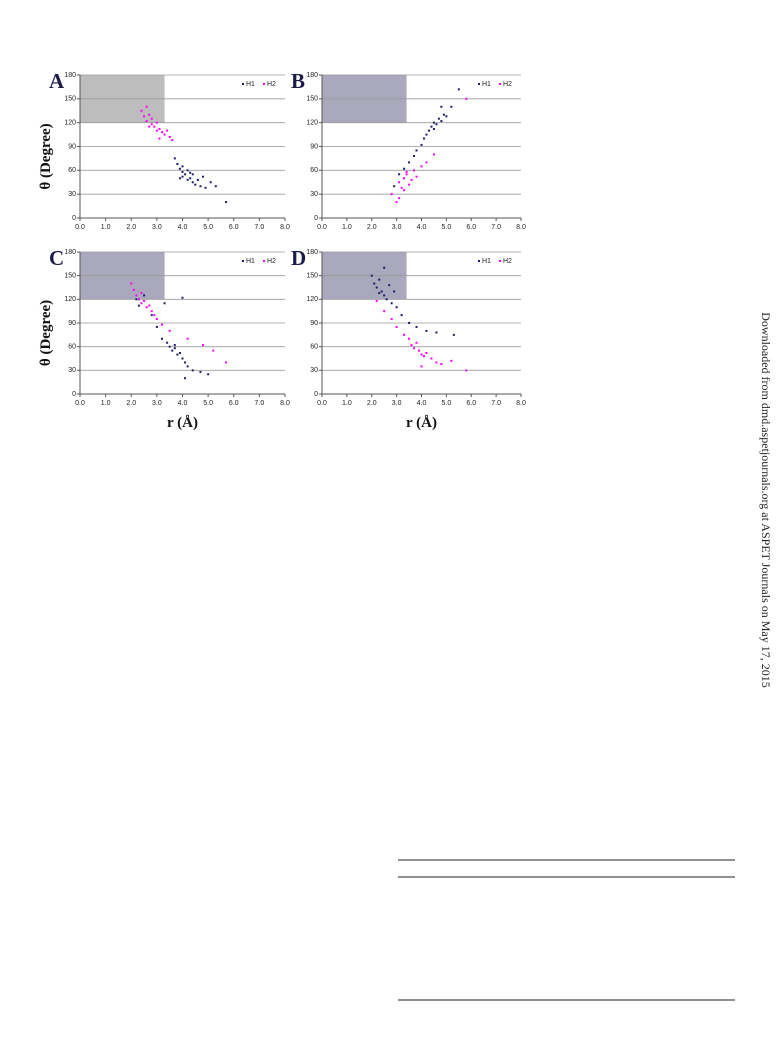 This screenshot has height=1044, width=780. Describe the element at coordinates (312, 299) in the screenshot. I see `y-tick-label: 120` at that location.